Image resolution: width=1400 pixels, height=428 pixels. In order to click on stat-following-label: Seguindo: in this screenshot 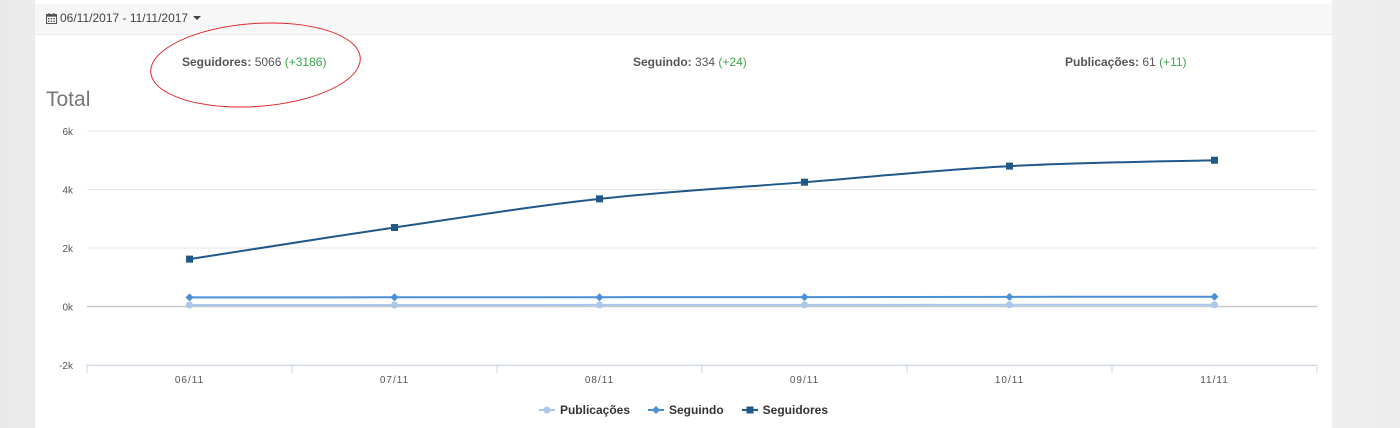, I will do `click(662, 62)`.